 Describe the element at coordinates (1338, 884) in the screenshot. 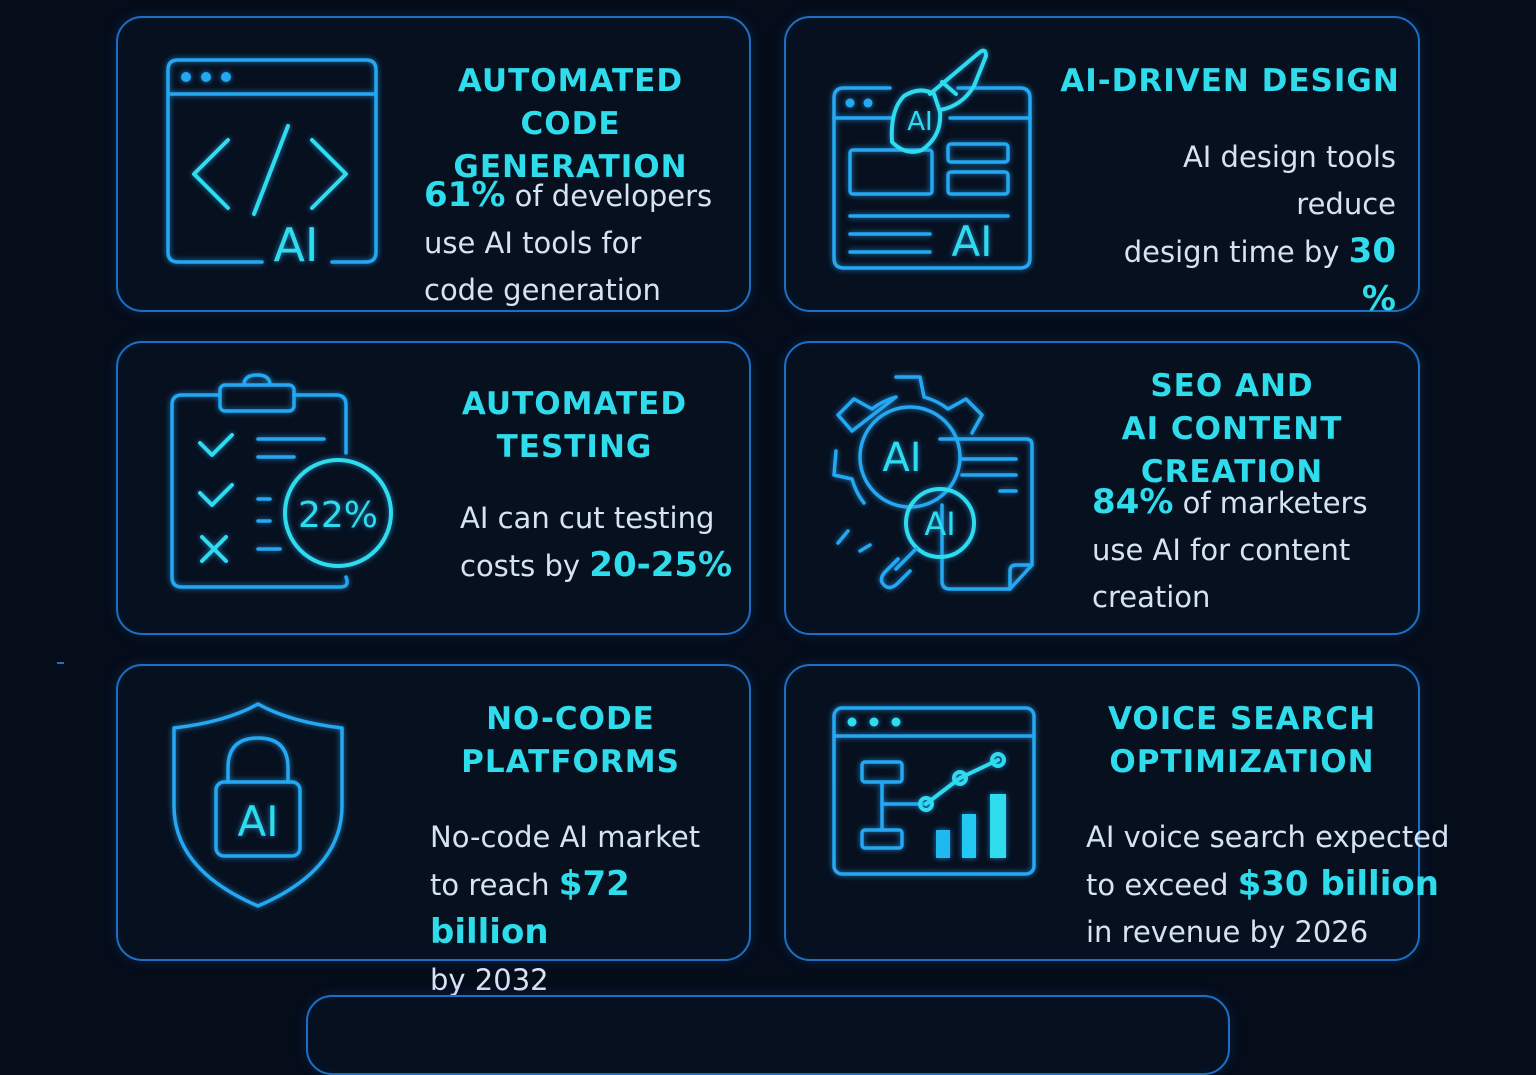

I see `highlight-stat: $30 billion` at that location.